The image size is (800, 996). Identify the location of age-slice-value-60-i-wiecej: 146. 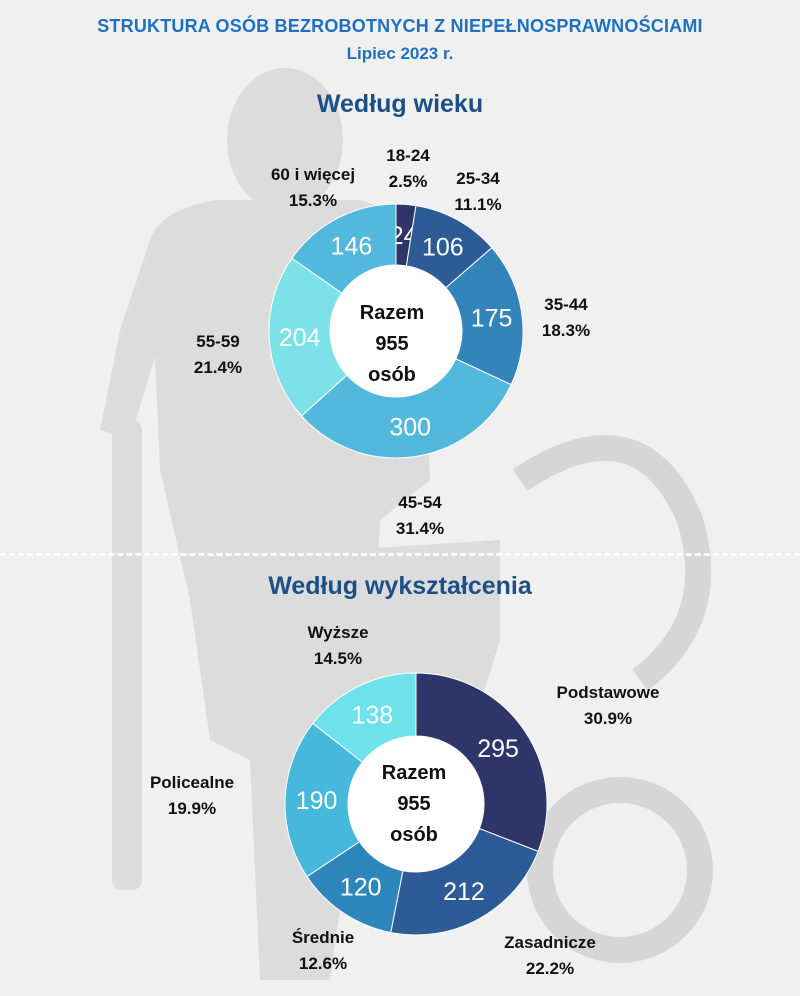
(352, 246).